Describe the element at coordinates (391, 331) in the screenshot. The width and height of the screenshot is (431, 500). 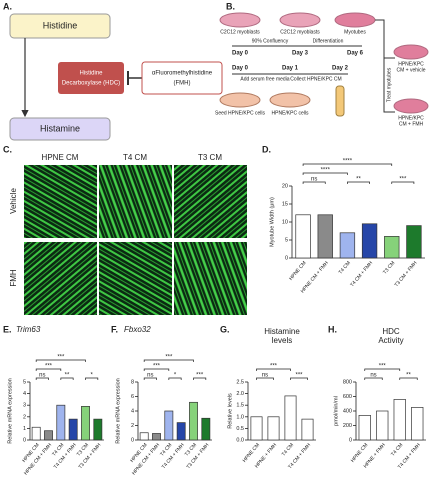
I see `chart-title: HDC` at that location.